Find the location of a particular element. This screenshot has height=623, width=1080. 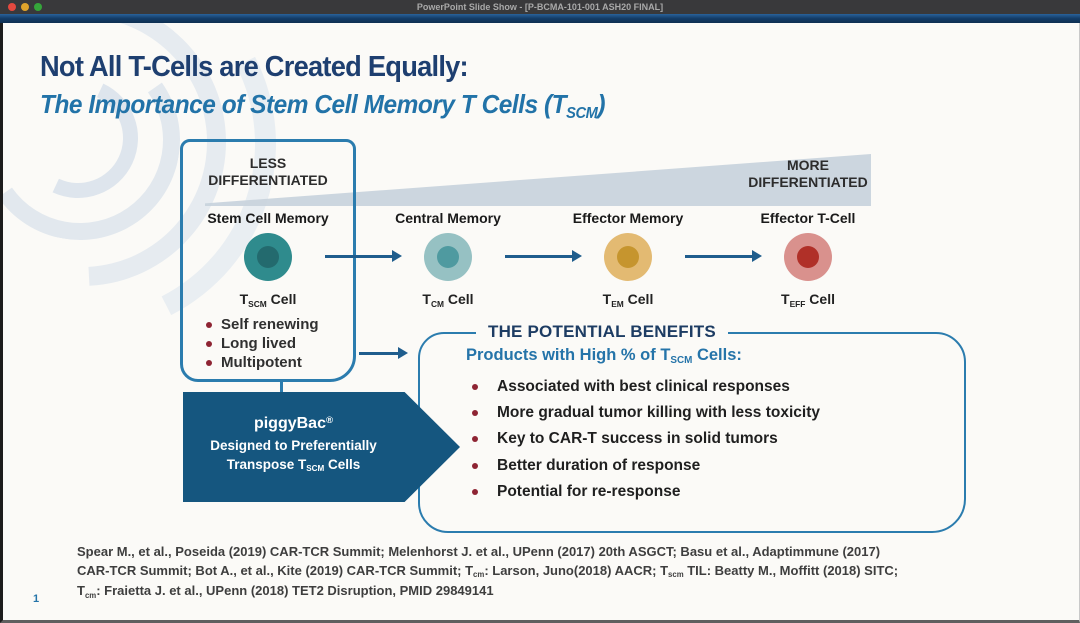

stage-name: Effector T-Cell is located at coordinates (808, 218).